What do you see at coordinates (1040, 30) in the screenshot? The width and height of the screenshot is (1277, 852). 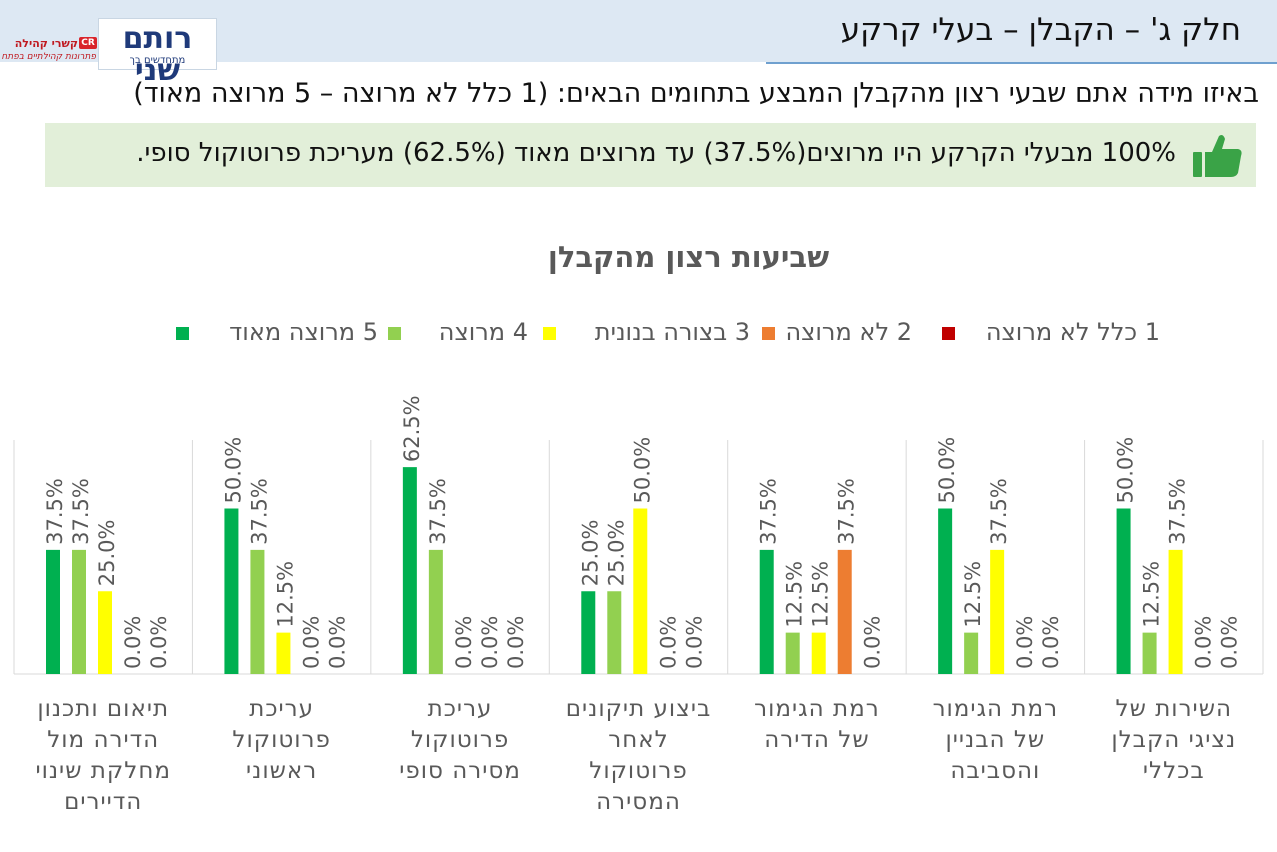 I see `page-title: חלק ג' – הקבלן – בעלי קרקע` at bounding box center [1040, 30].